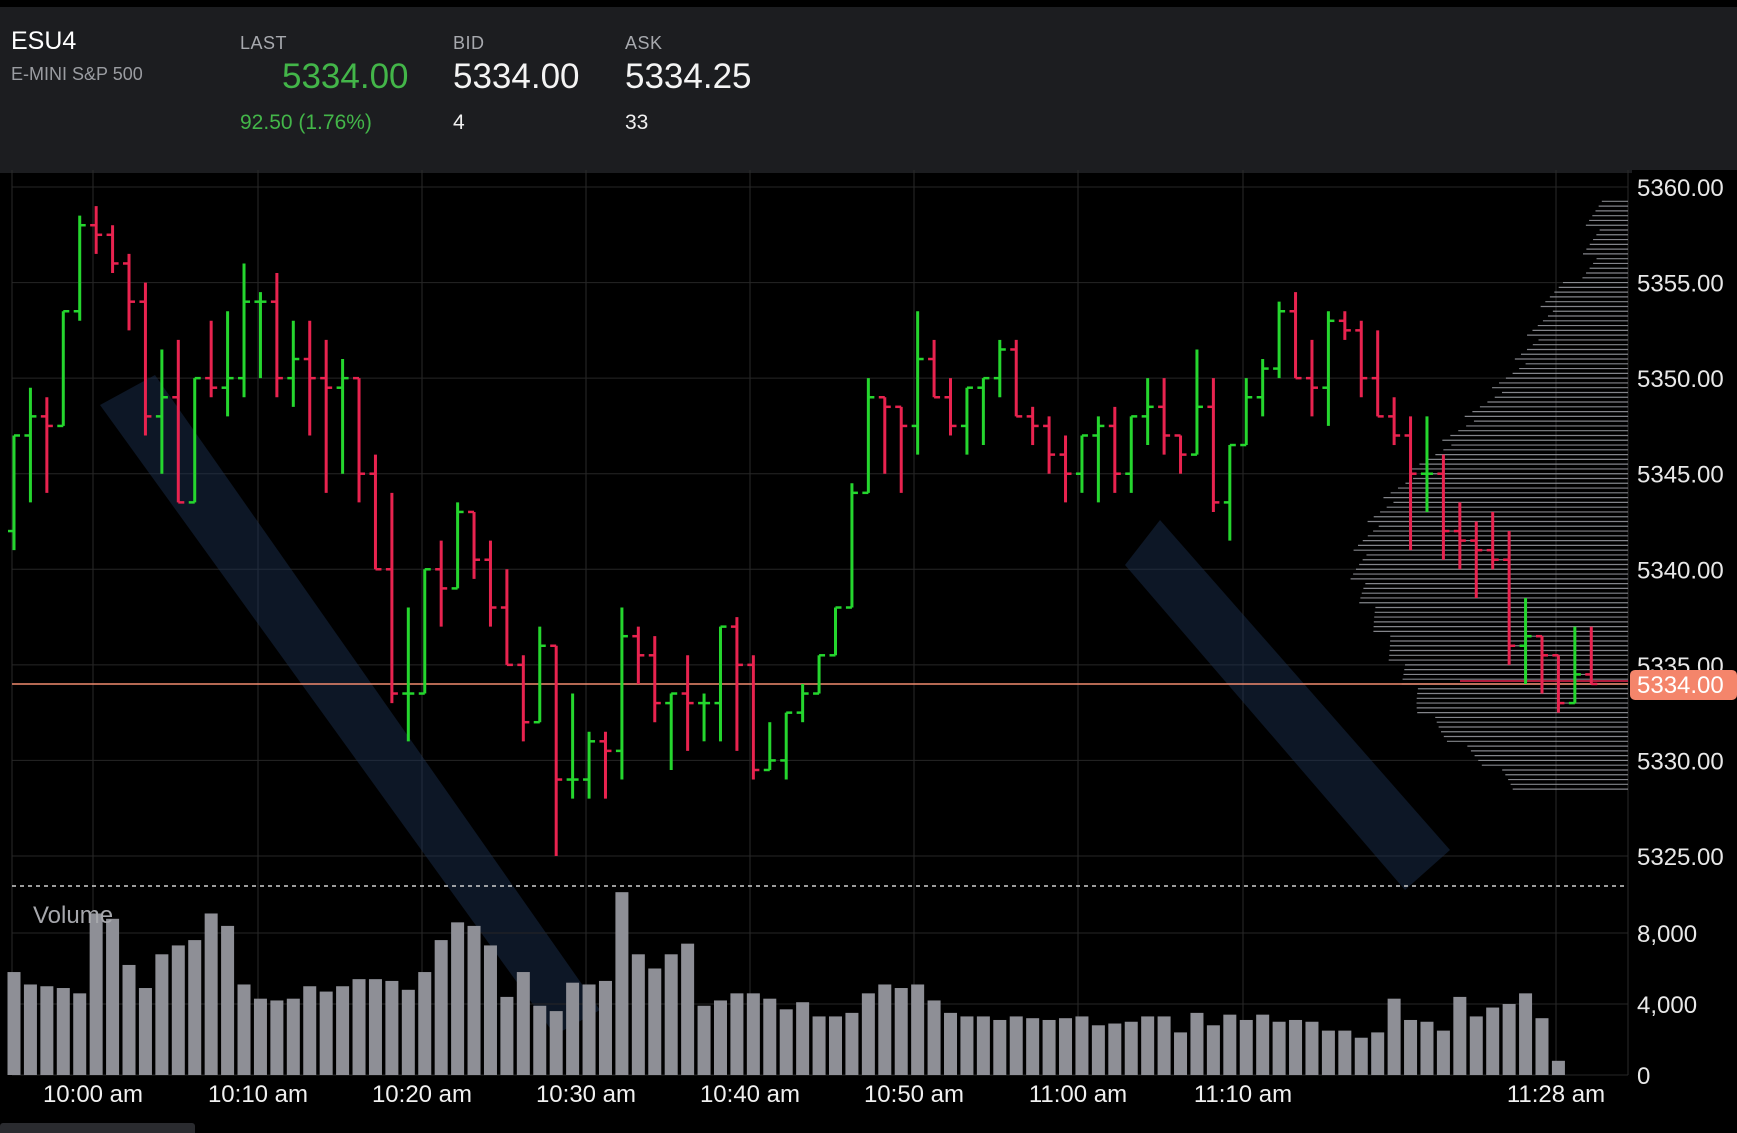  What do you see at coordinates (422, 1094) in the screenshot?
I see `time-tick-label: 10:20 am` at bounding box center [422, 1094].